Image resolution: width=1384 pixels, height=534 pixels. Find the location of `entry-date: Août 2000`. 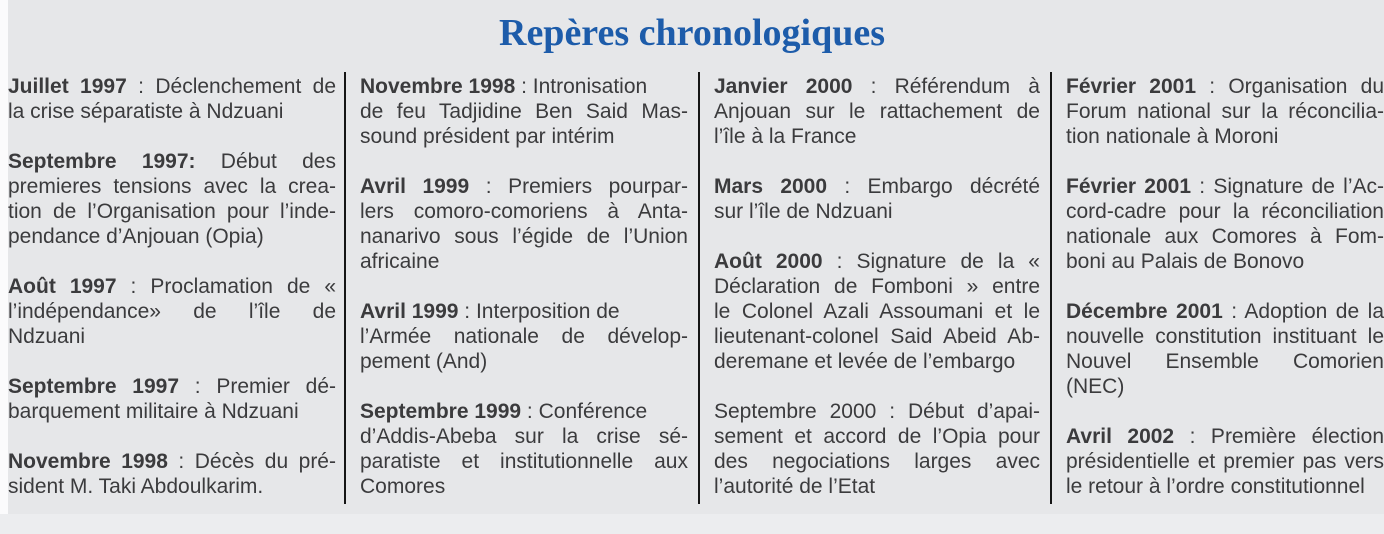

entry-date: Août 2000 is located at coordinates (768, 261).